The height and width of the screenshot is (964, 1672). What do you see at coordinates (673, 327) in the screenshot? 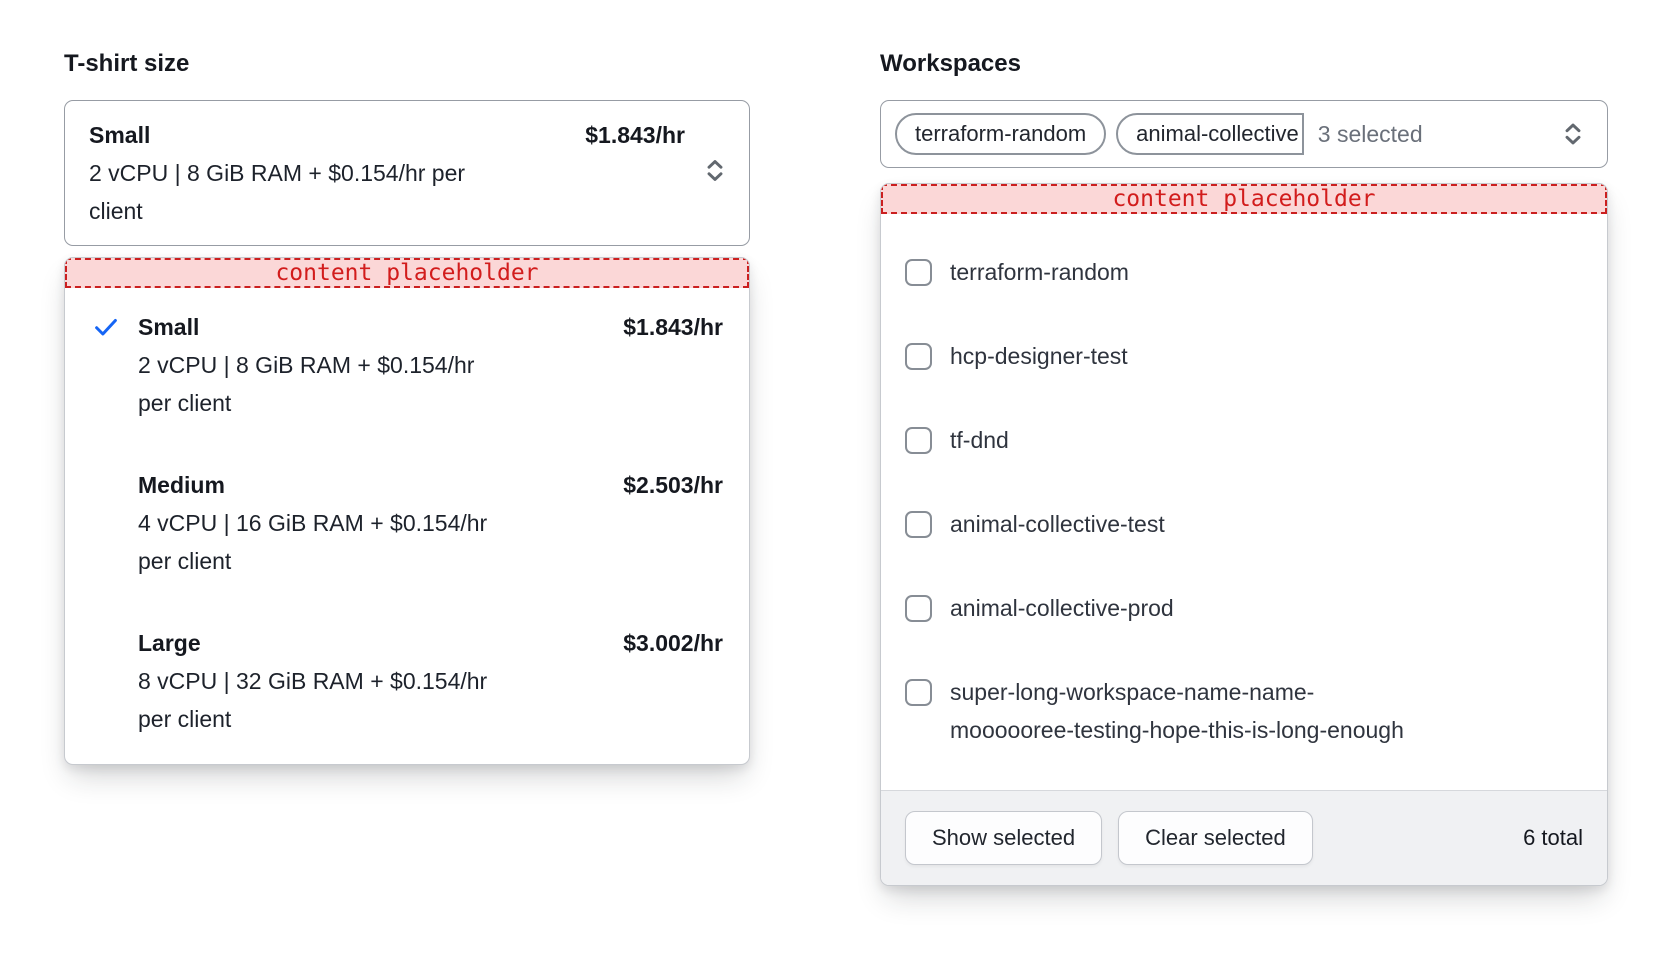
I see `option-price: $1.843/hr` at bounding box center [673, 327].